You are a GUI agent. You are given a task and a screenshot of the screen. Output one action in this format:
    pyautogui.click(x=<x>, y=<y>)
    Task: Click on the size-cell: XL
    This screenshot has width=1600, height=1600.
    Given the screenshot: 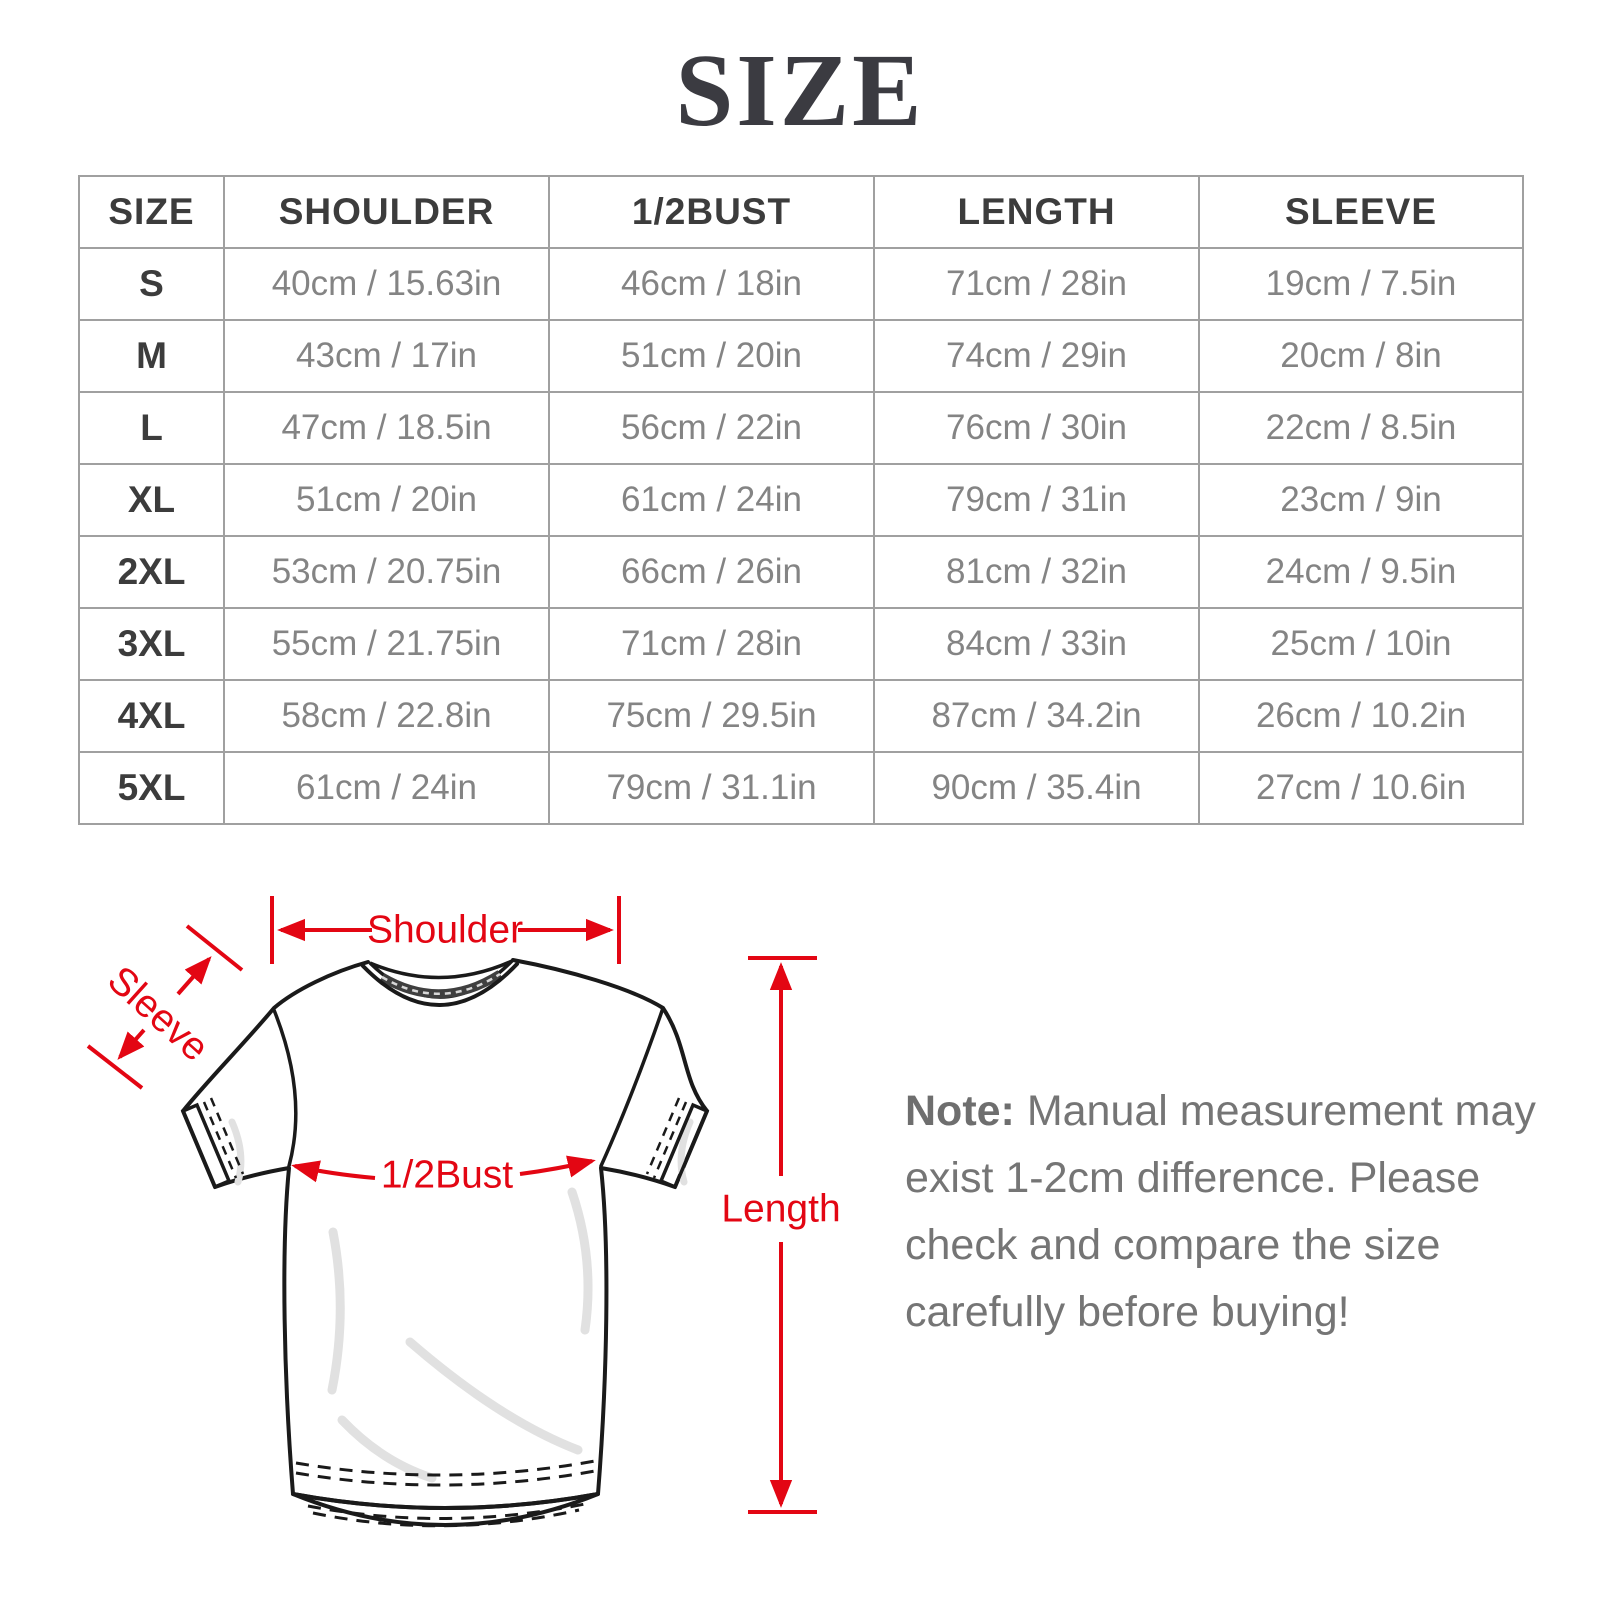 What is the action you would take?
    pyautogui.click(x=151, y=500)
    